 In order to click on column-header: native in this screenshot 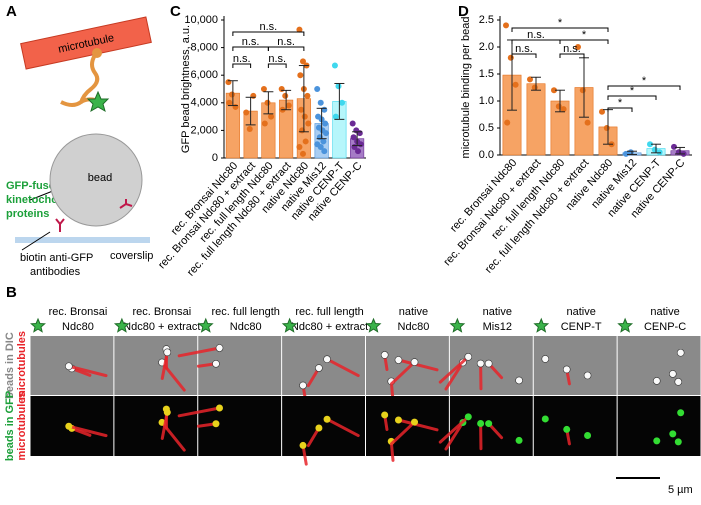, I will do `click(497, 312)`.